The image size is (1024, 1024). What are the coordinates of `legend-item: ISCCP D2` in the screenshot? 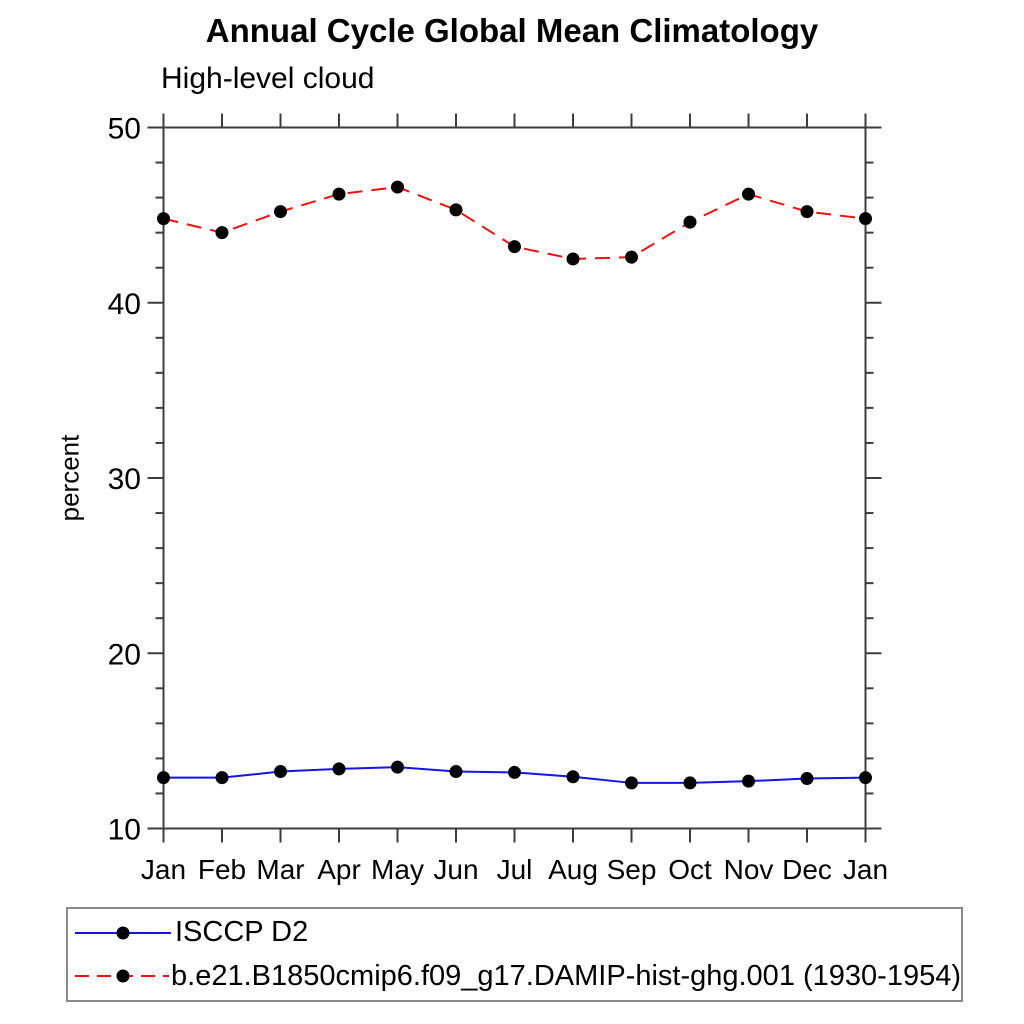 It's located at (517, 933).